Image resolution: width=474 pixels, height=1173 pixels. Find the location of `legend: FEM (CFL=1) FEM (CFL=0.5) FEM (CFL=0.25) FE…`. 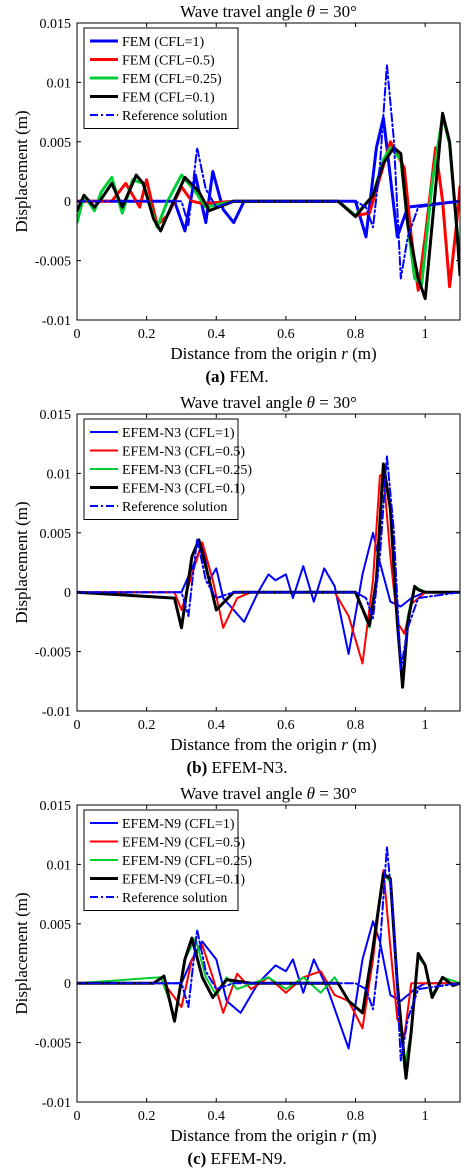

legend: FEM (CFL=1) FEM (CFL=0.5) FEM (CFL=0.25) FE… is located at coordinates (161, 78).